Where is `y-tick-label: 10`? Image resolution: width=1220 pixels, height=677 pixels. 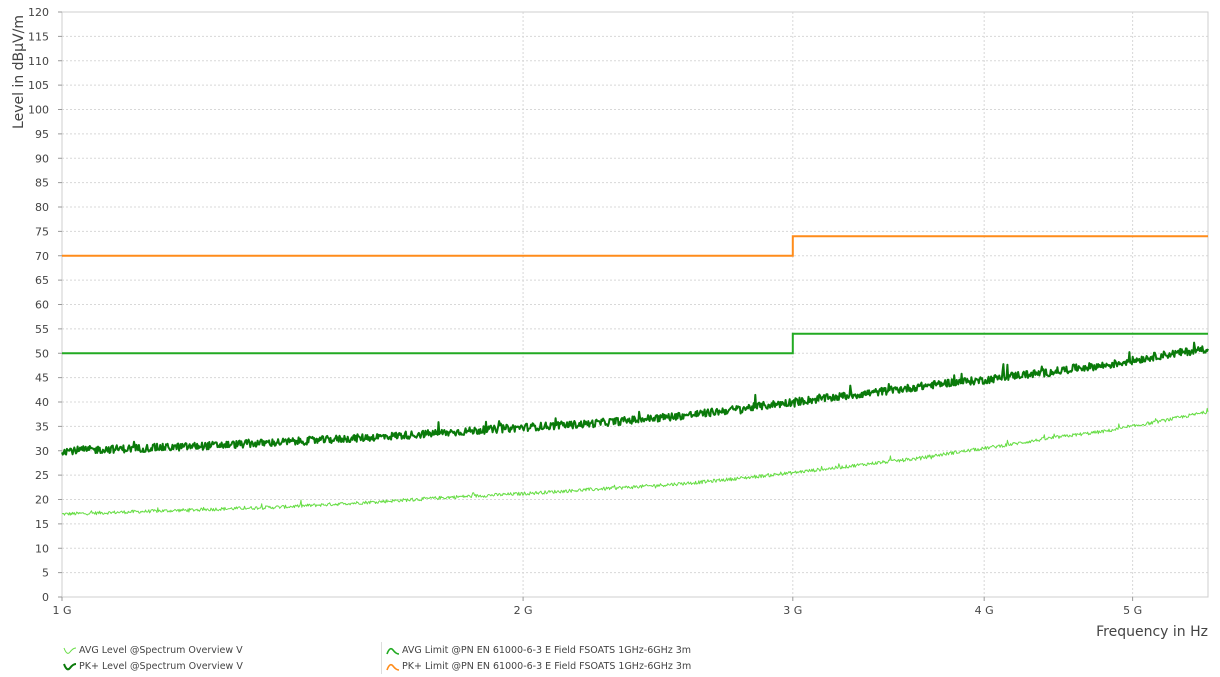
y-tick-label: 10 is located at coordinates (42, 548).